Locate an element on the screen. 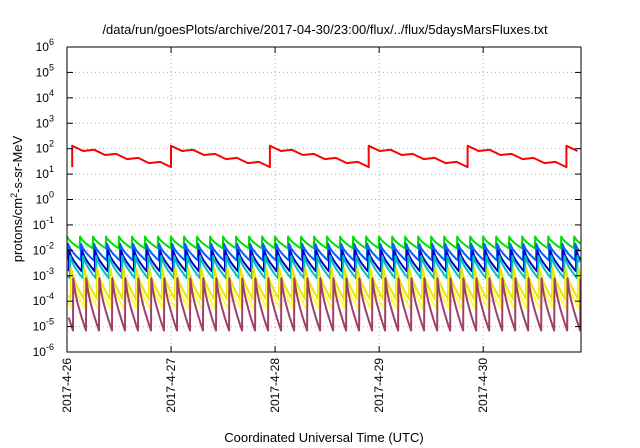 The height and width of the screenshot is (448, 640). y-tick-label: 10⁴ is located at coordinates (45, 96).